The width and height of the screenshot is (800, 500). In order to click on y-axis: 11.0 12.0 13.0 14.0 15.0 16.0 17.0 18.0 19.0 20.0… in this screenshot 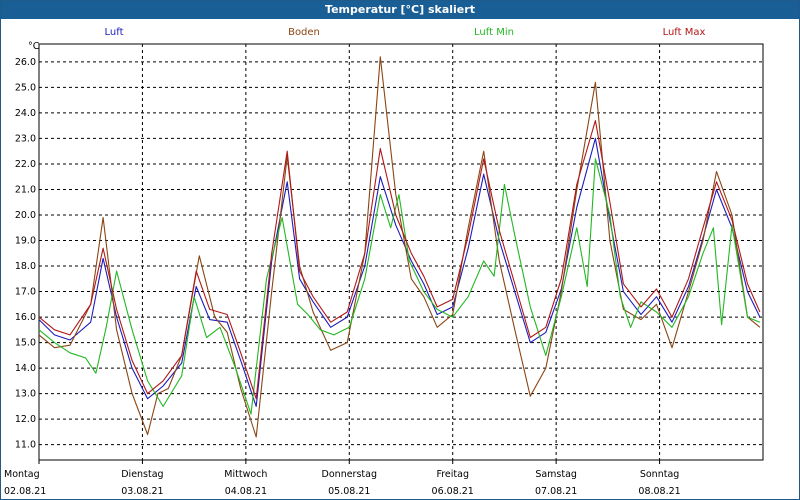, I will do `click(27, 246)`.